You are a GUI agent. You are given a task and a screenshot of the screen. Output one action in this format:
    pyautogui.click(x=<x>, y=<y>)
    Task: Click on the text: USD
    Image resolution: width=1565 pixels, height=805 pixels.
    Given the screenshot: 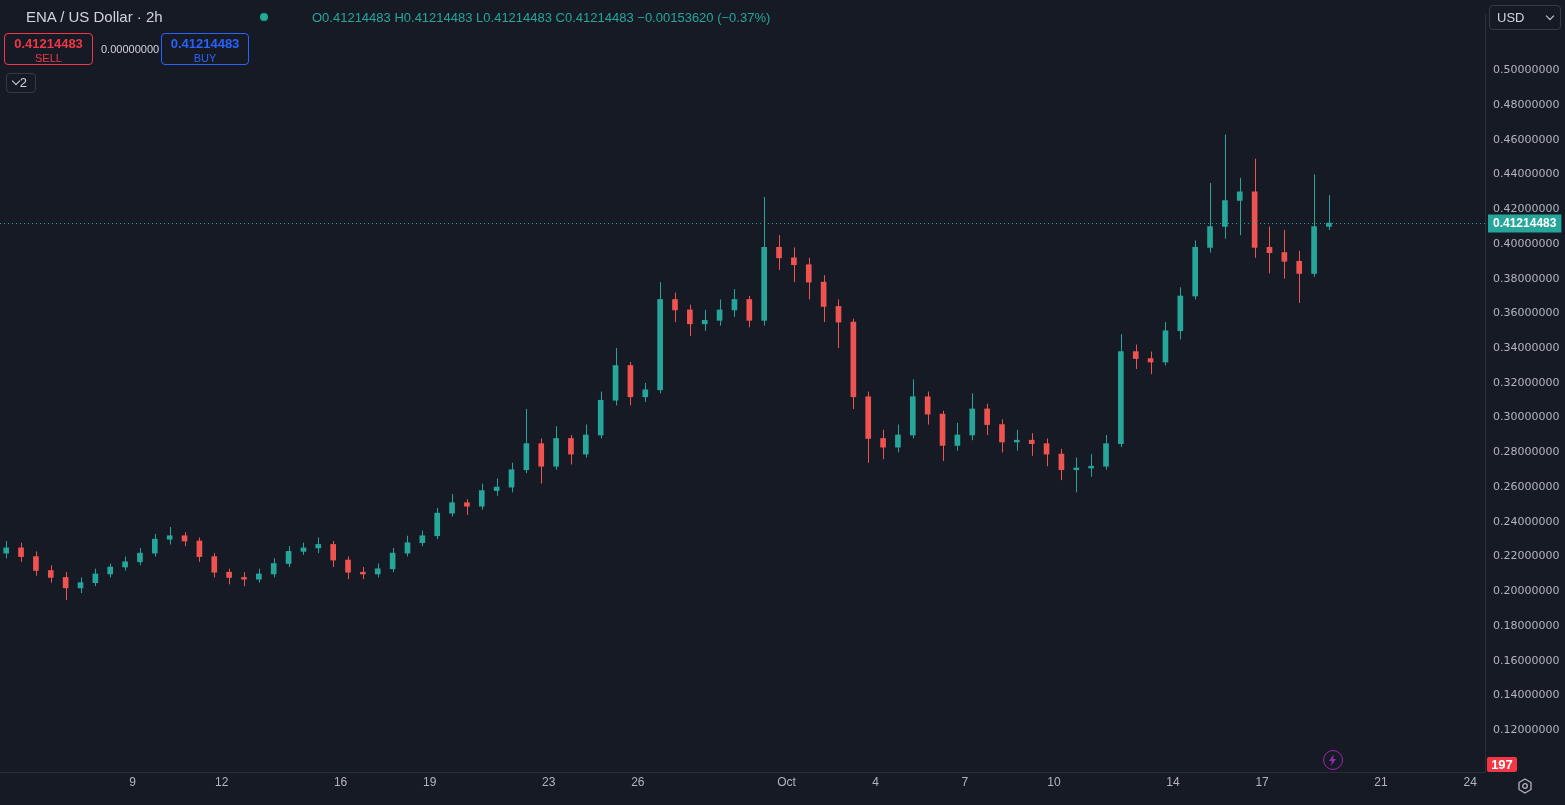 What is the action you would take?
    pyautogui.click(x=1511, y=18)
    